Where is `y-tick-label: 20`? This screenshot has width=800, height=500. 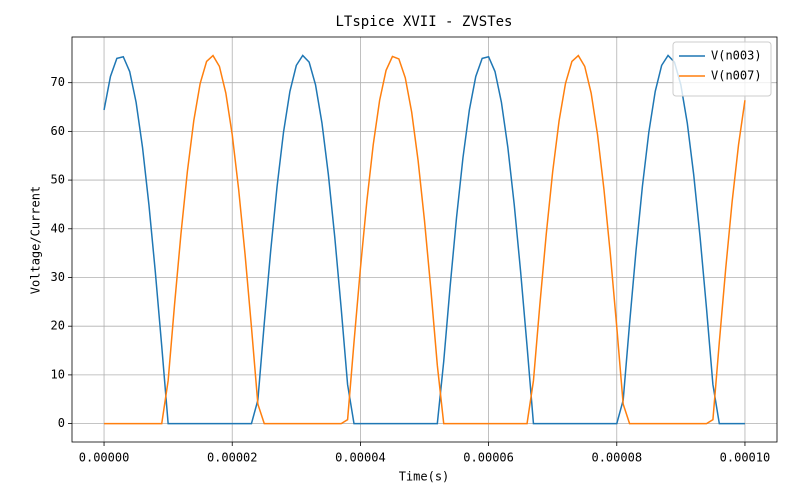 y-tick-label: 20 is located at coordinates (58, 326).